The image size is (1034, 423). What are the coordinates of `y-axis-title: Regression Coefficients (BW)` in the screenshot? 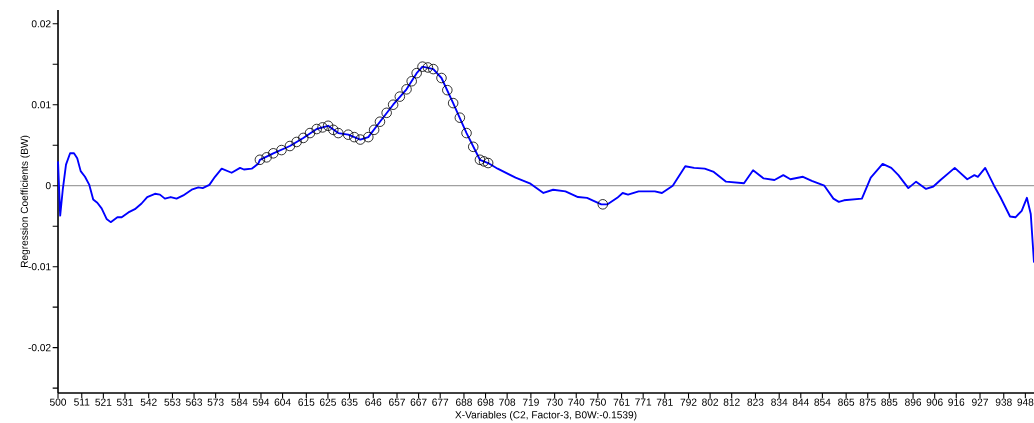 It's located at (25, 201).